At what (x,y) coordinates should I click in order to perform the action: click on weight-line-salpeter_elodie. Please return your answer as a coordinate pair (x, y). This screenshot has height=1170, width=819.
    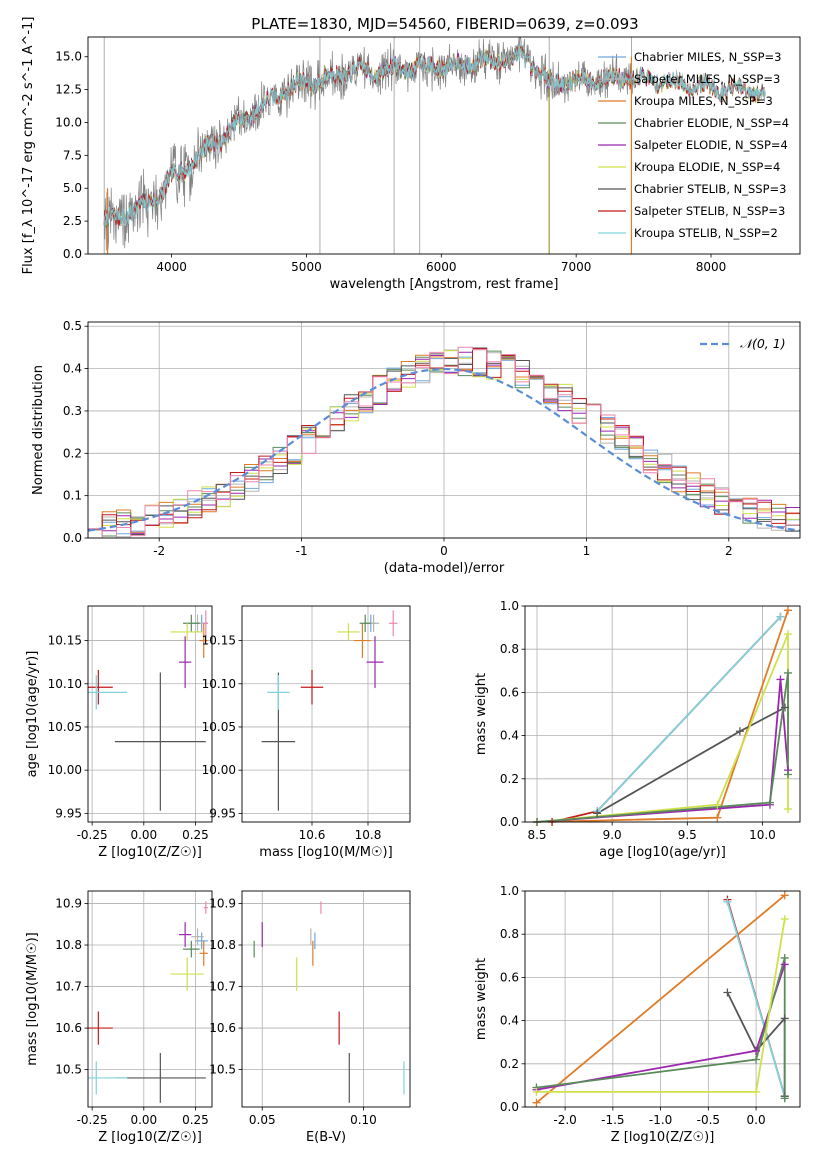
    Looking at the image, I should click on (662, 750).